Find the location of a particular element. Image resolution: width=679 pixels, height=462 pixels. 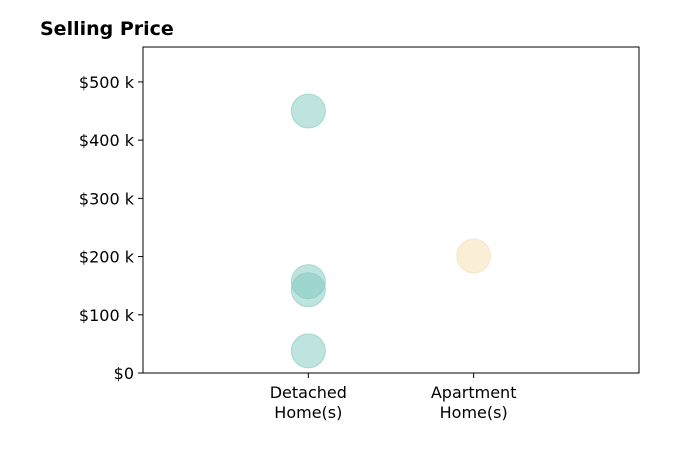

y-tick-label: $400 k is located at coordinates (107, 140).